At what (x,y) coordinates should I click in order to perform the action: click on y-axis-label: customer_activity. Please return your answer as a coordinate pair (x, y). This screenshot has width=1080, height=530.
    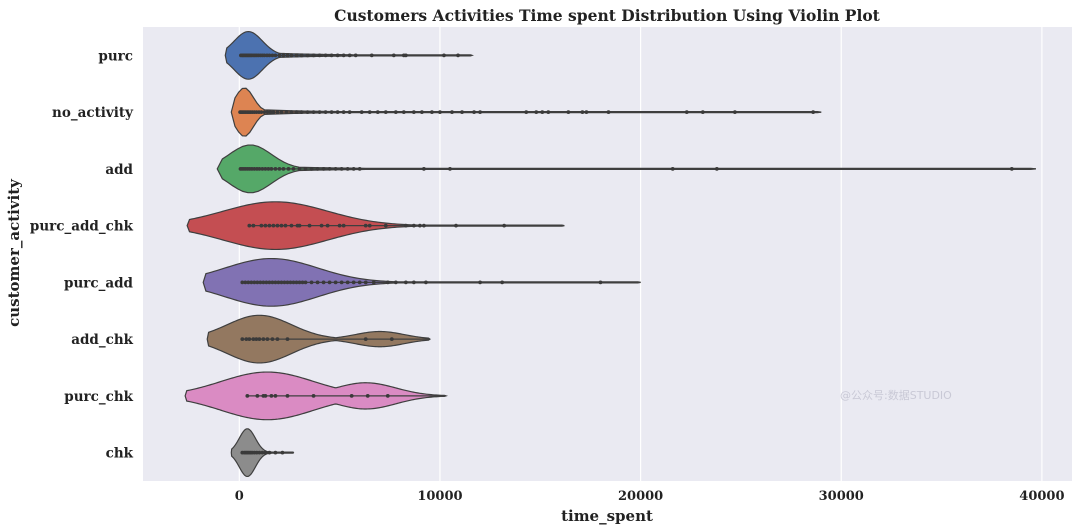
    Looking at the image, I should click on (14, 252).